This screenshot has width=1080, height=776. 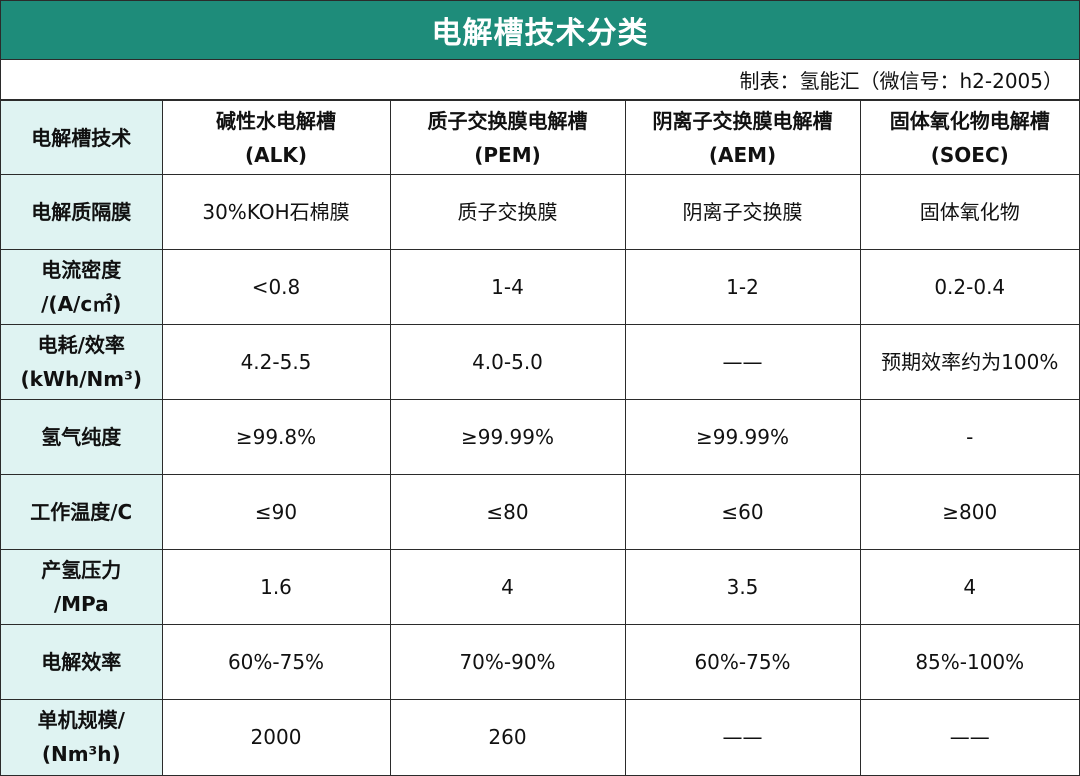 What do you see at coordinates (276, 120) in the screenshot?
I see `column-header-line1: 碱性水电解槽` at bounding box center [276, 120].